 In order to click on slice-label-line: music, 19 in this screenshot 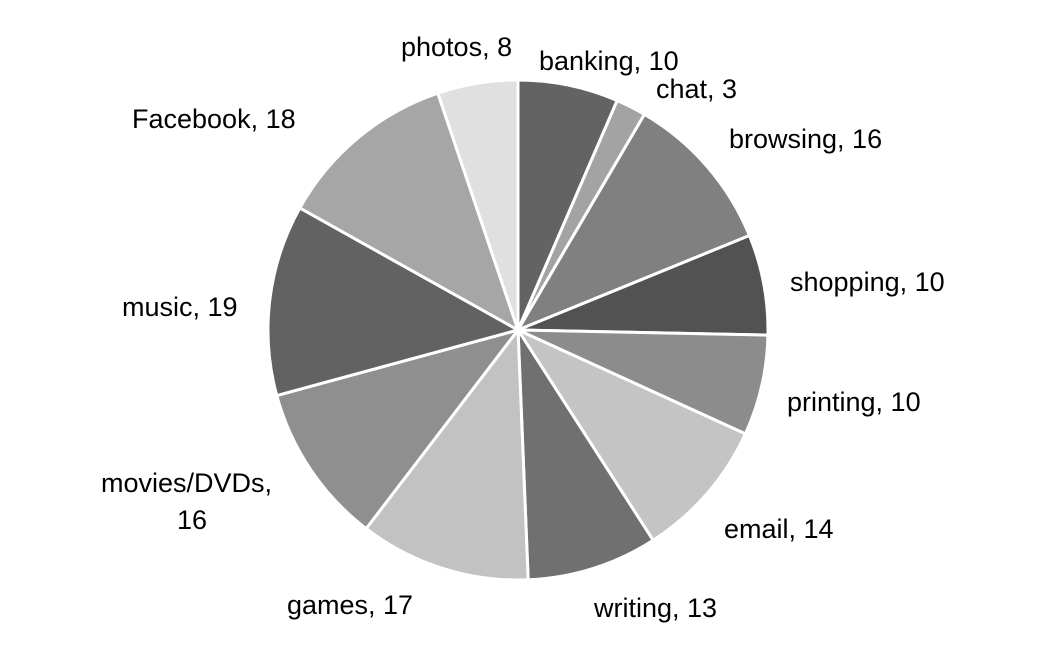, I will do `click(180, 307)`.